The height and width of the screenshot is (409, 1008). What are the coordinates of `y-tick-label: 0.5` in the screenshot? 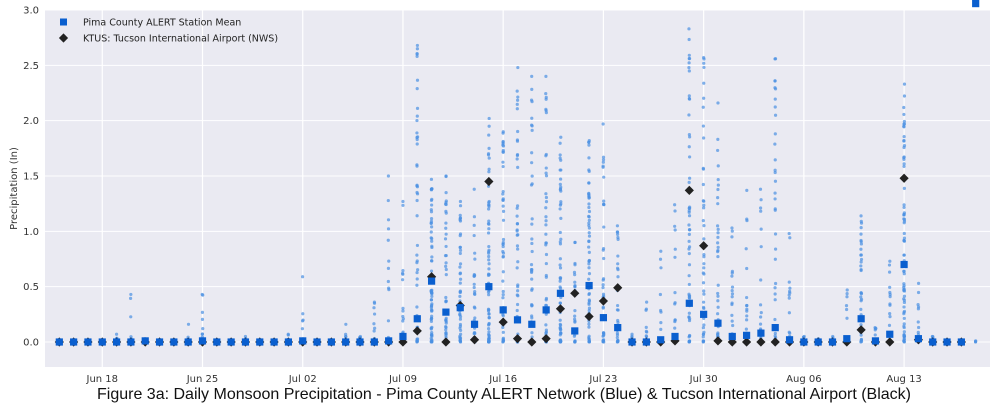 It's located at (31, 287).